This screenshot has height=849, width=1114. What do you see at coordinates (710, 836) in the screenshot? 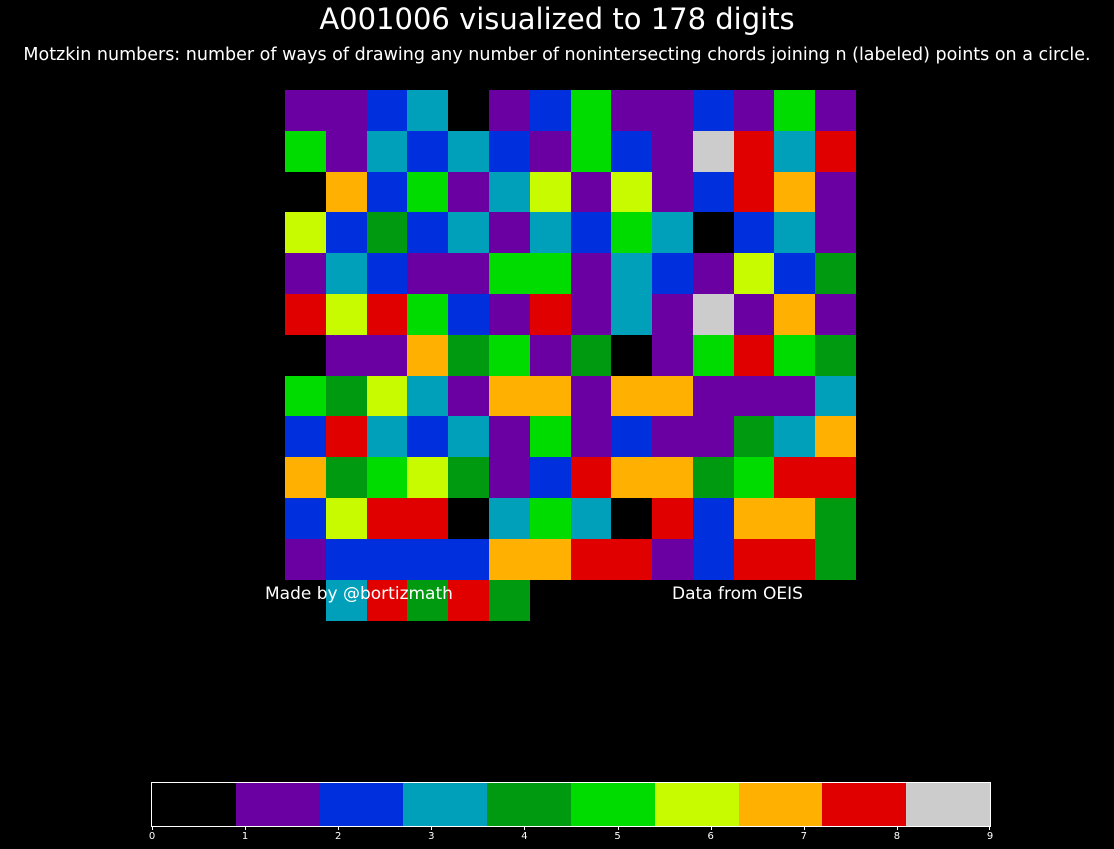
I see `colorbar-tick-label: 6` at bounding box center [710, 836].